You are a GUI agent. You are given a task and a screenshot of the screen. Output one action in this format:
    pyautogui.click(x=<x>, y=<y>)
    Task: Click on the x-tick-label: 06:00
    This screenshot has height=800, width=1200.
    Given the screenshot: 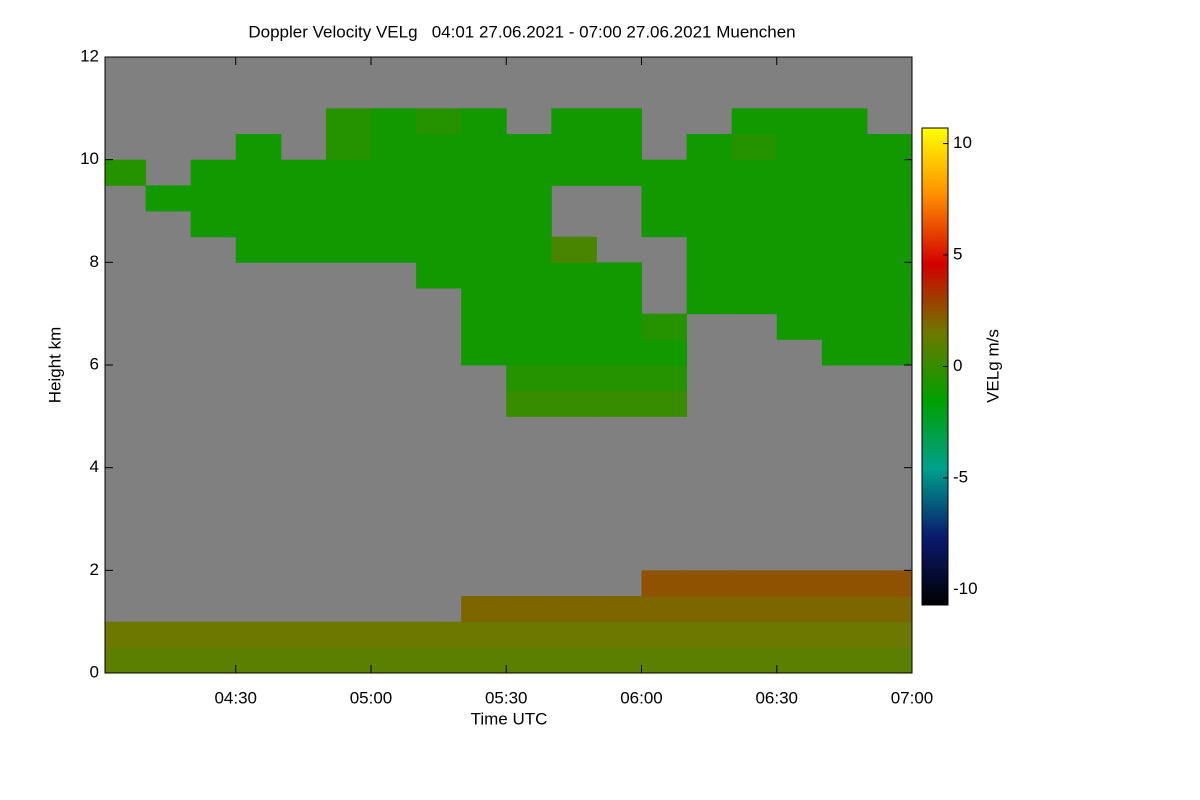 What is the action you would take?
    pyautogui.click(x=641, y=697)
    